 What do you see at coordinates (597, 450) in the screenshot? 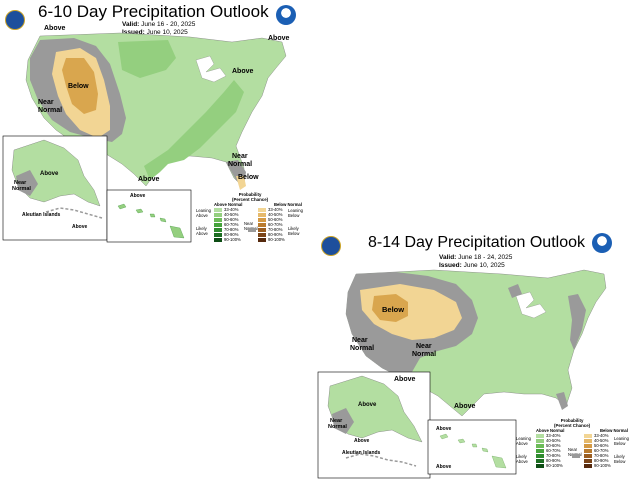
I see `legend-below-row: 60-70%` at bounding box center [597, 450].